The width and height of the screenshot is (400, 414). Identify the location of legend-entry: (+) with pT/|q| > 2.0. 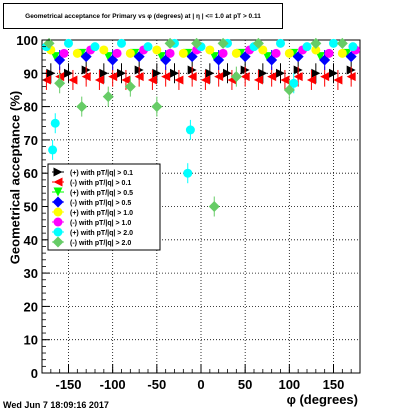
(101, 233).